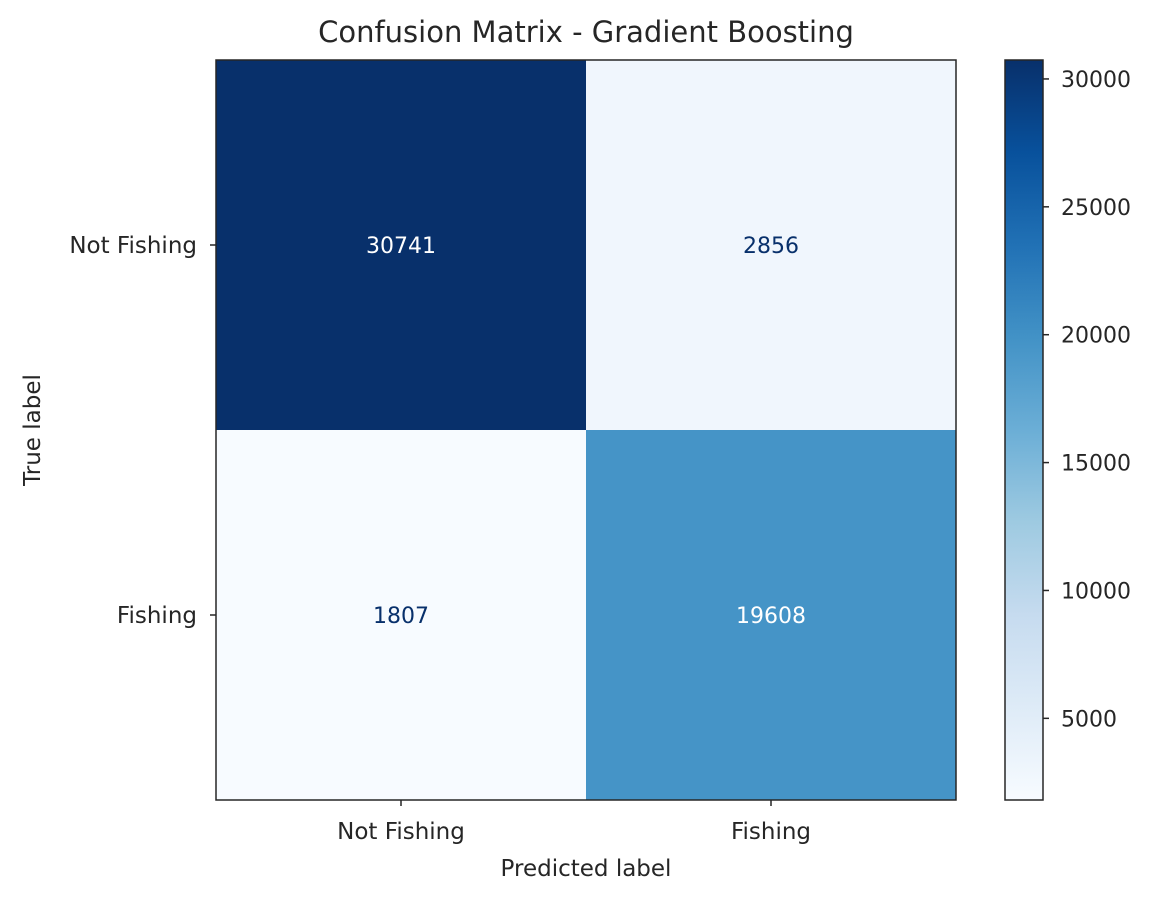 Image resolution: width=1159 pixels, height=902 pixels. Describe the element at coordinates (142, 431) in the screenshot. I see `y-axis-ticks: Not Fishing Fishing` at that location.